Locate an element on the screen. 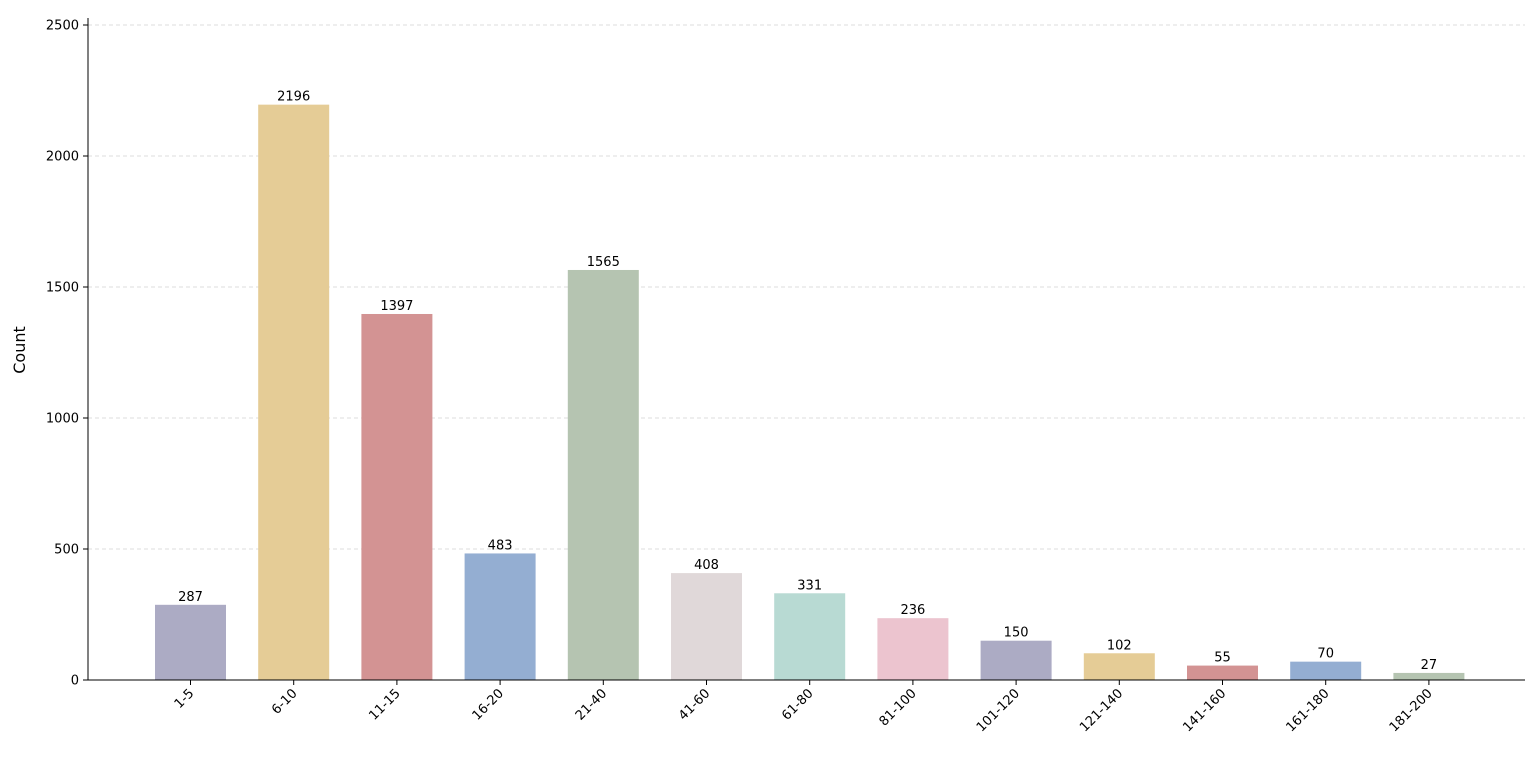 The image size is (1539, 760). x-tick-label: 41-60 is located at coordinates (694, 704).